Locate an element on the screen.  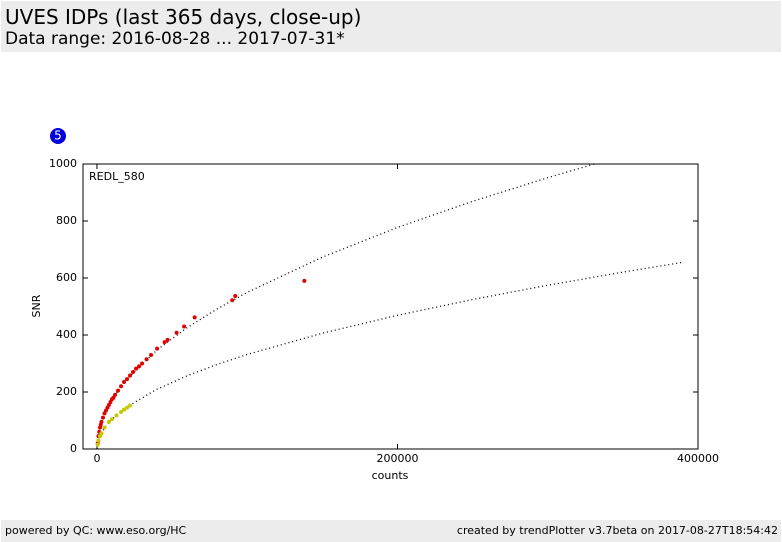
y-tick-label: 200 is located at coordinates (66, 391).